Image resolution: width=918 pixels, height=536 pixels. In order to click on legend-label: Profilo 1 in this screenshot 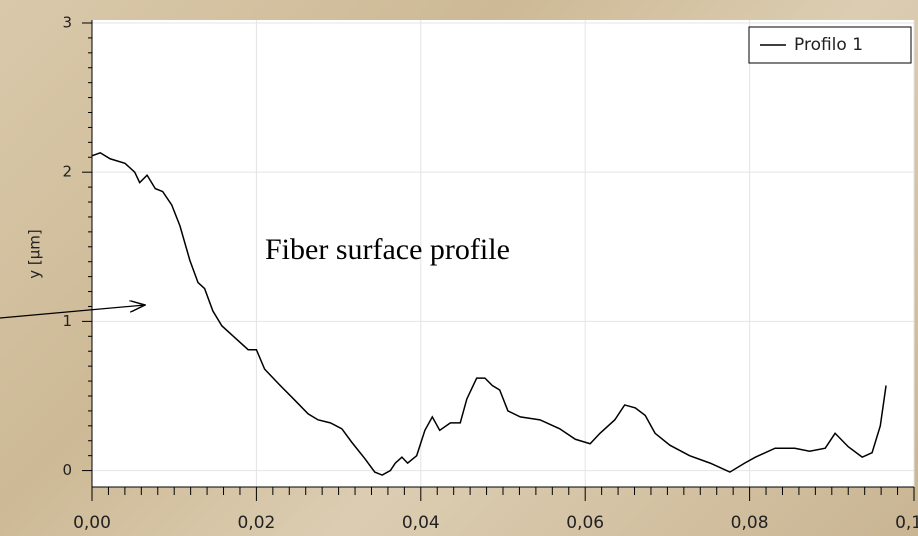, I will do `click(828, 45)`.